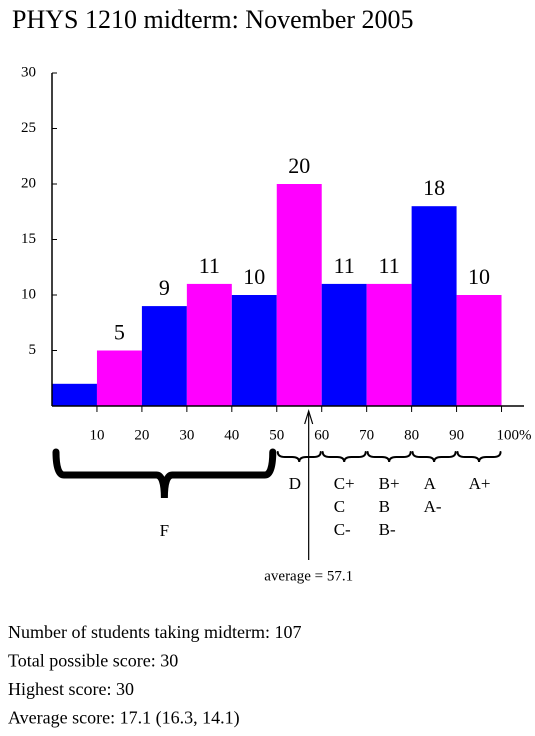  Describe the element at coordinates (141, 435) in the screenshot. I see `x-tick-label: 20` at that location.